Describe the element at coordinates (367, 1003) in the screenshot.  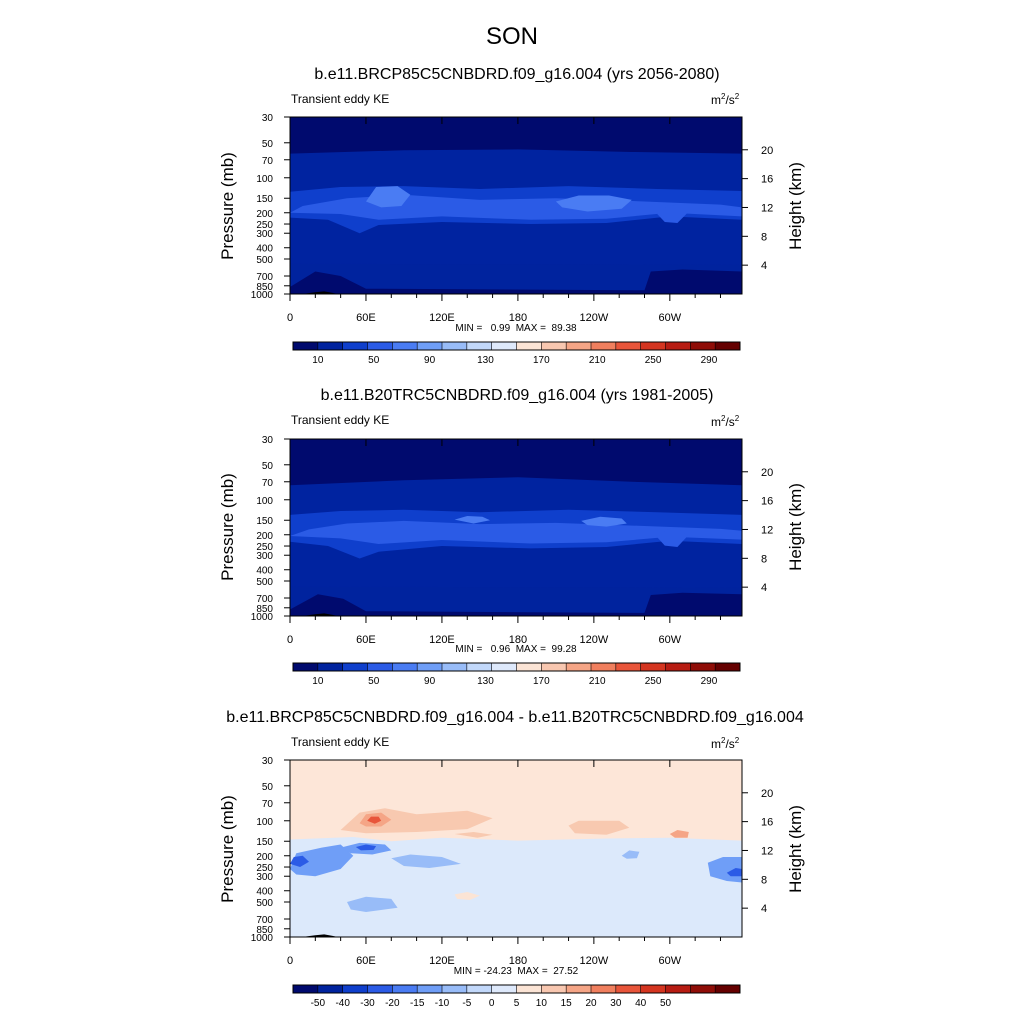
I see `colorbar-label: -30` at that location.